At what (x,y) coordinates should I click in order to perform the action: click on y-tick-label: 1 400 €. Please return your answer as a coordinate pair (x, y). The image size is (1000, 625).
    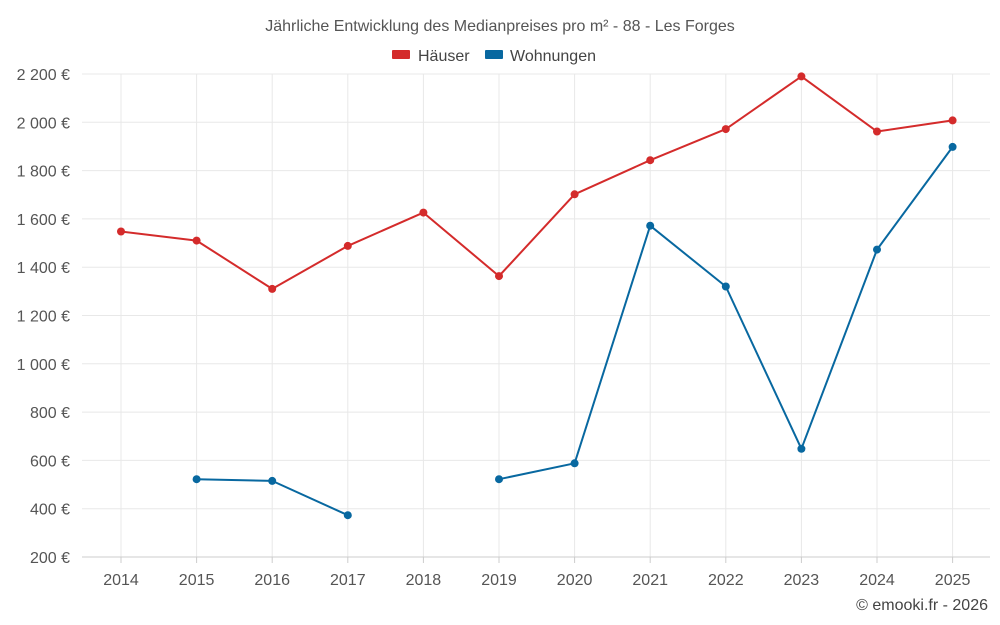
    Looking at the image, I should click on (43, 268).